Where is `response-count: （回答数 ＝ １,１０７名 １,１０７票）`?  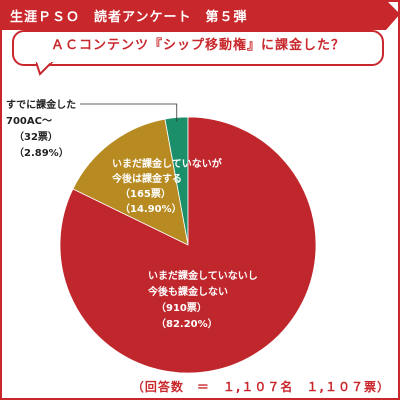
response-count: （回答数 ＝ １,１０７名 １,１０７票） is located at coordinates (260, 387).